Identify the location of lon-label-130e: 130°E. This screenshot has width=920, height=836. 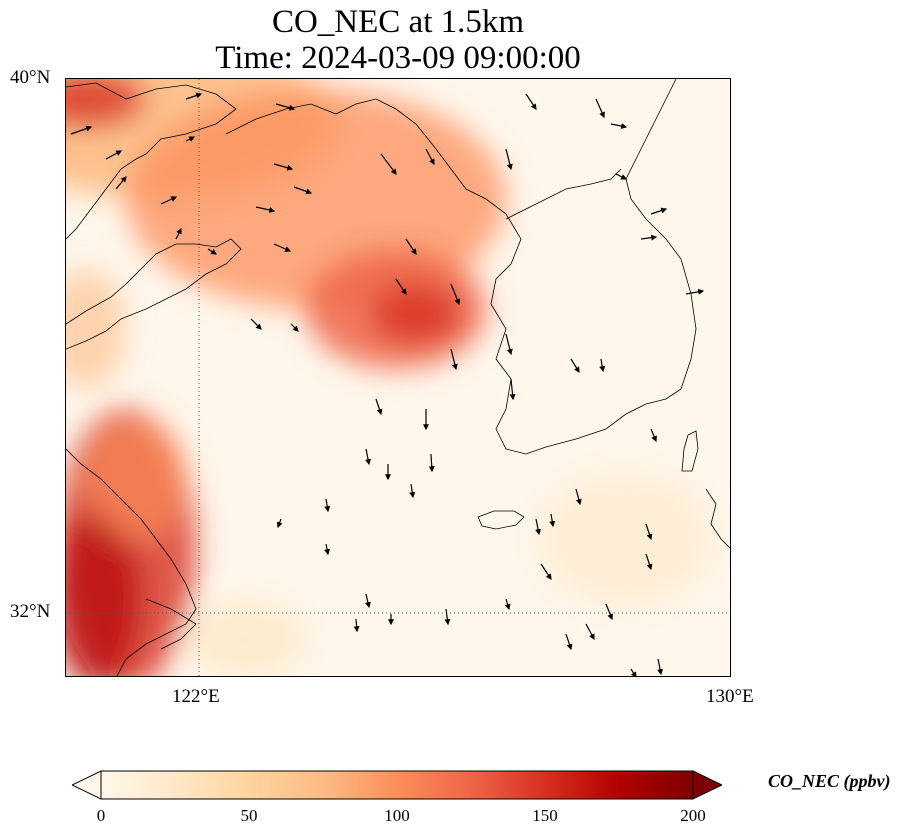
(730, 696).